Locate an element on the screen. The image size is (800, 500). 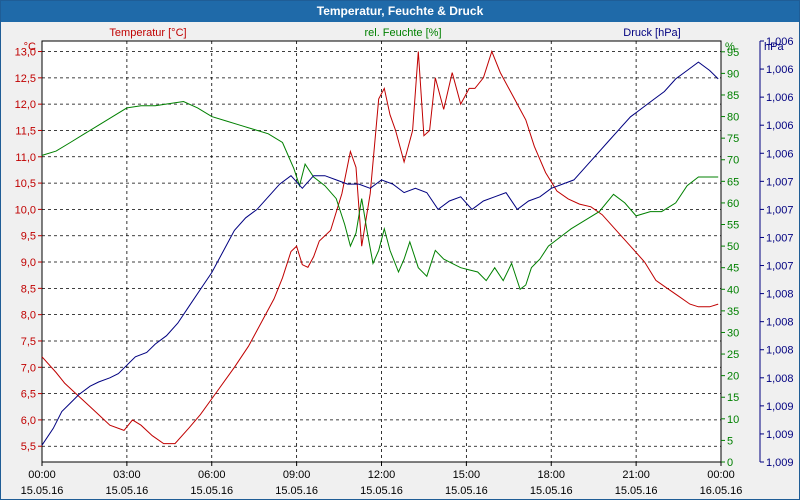
humidity-tick-label: 20 is located at coordinates (733, 377).